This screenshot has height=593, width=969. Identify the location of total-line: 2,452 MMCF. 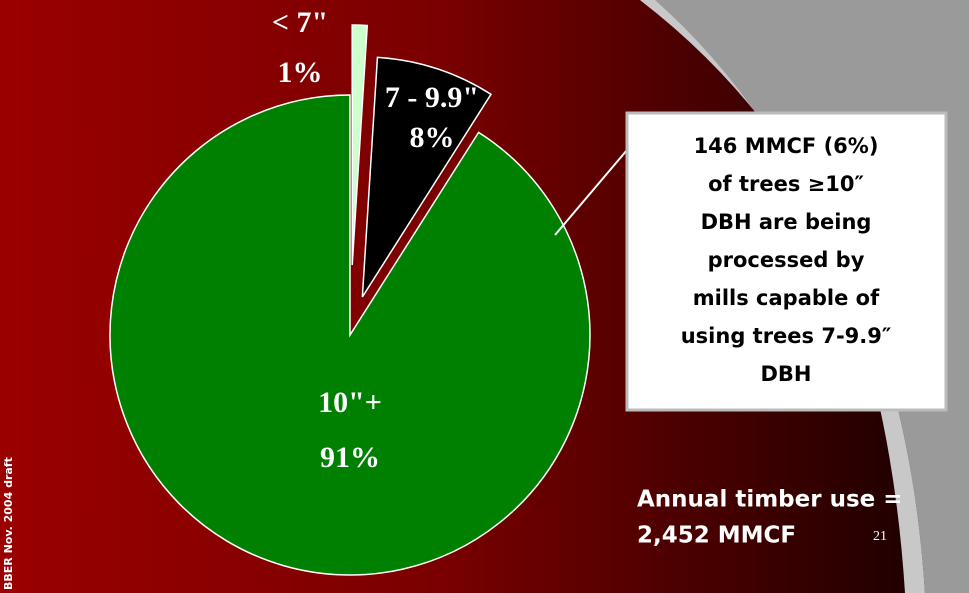
(716, 536).